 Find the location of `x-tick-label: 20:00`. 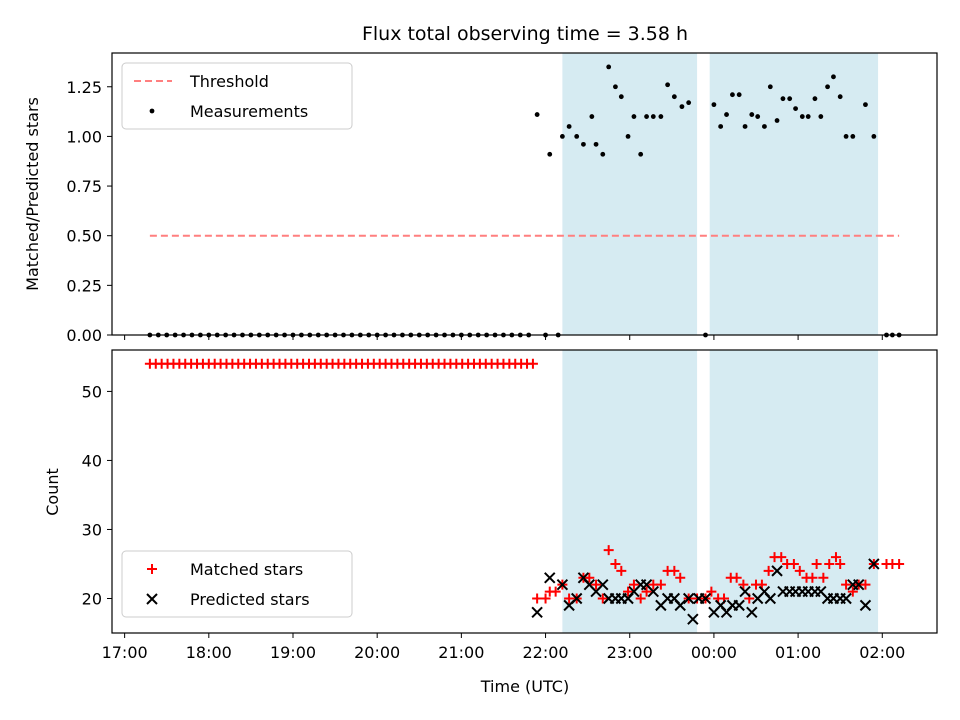

x-tick-label: 20:00 is located at coordinates (377, 652).